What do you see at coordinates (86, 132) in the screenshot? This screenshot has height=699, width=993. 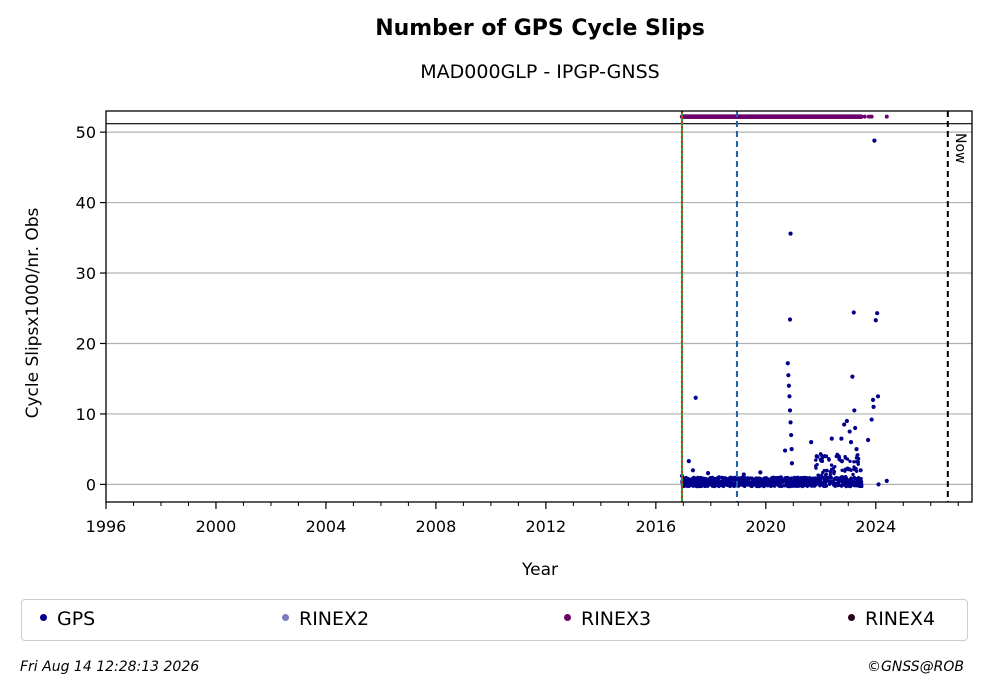 I see `y-tick-label: 50` at bounding box center [86, 132].